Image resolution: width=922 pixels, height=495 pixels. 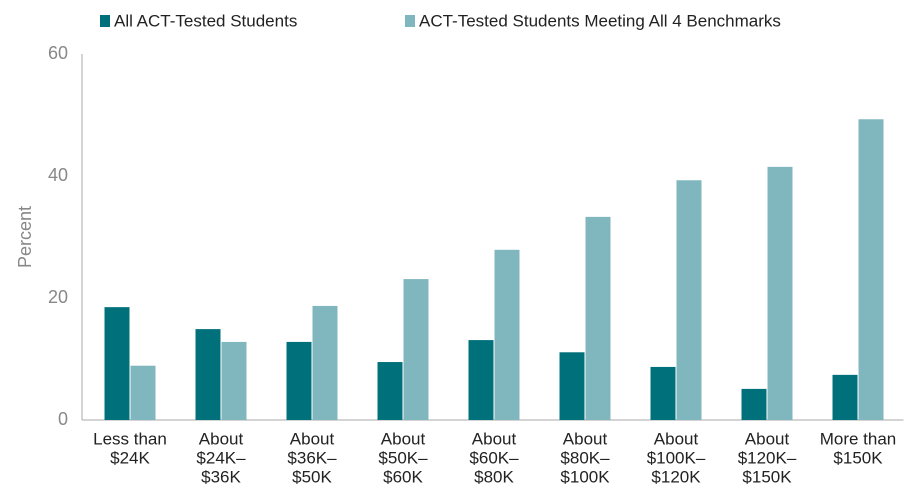 I want to click on x-tick-label: $36K–, so click(x=312, y=457).